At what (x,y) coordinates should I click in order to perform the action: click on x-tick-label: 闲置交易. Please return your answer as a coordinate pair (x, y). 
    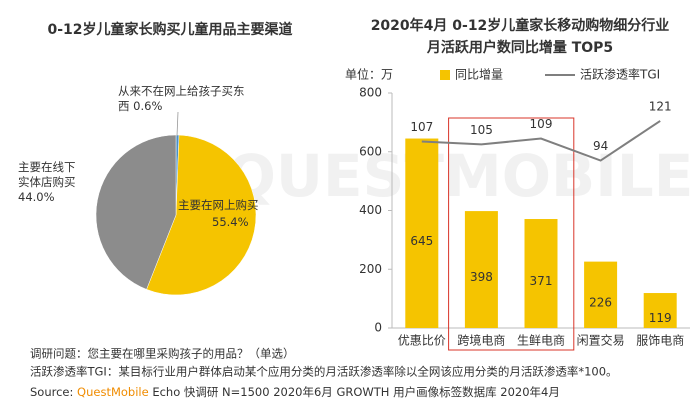
    Looking at the image, I should click on (601, 340).